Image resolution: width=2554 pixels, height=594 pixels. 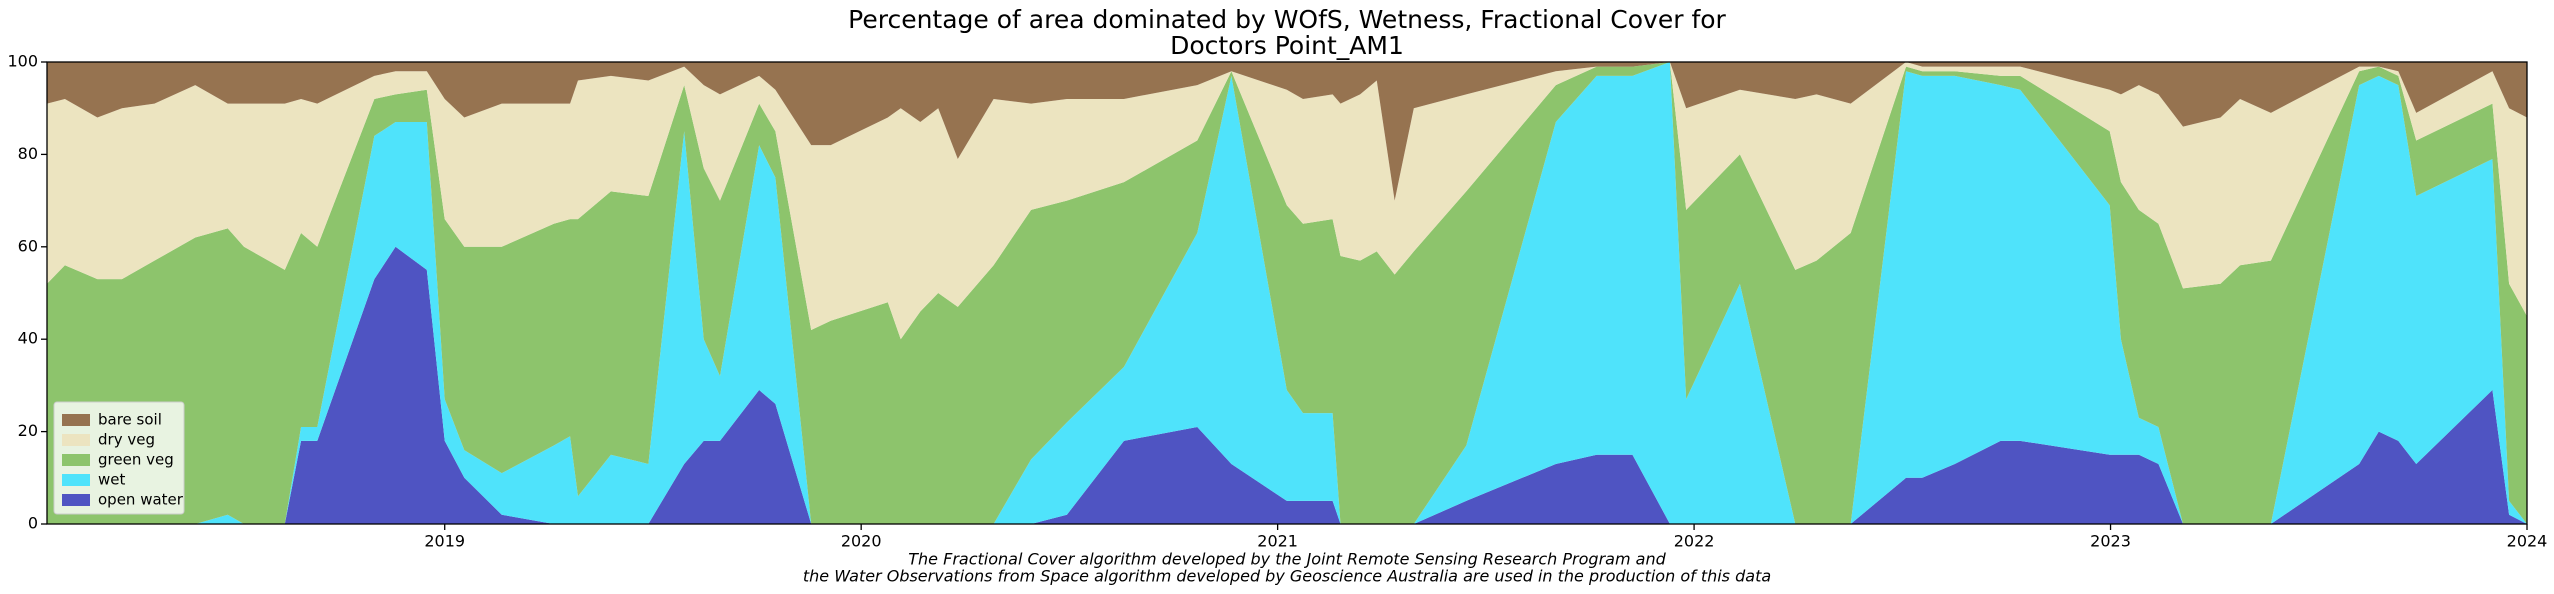 What do you see at coordinates (861, 541) in the screenshot?
I see `x-tick-label: 2020` at bounding box center [861, 541].